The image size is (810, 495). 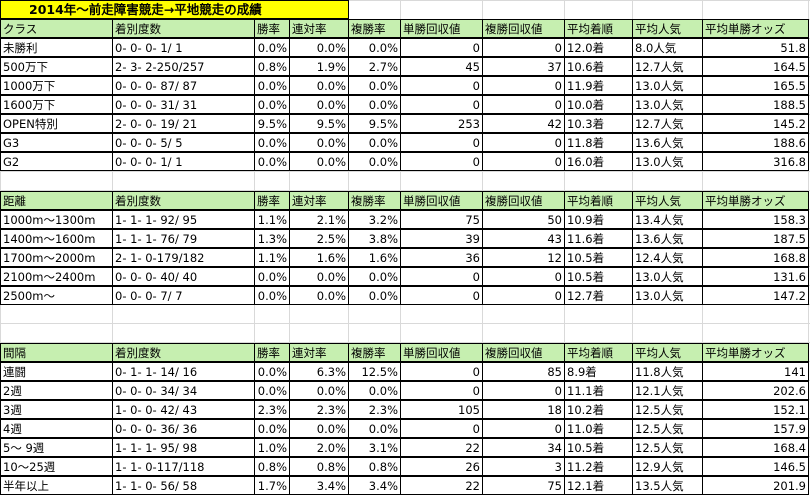 I want to click on data-cell: 202.6, so click(x=755, y=390).